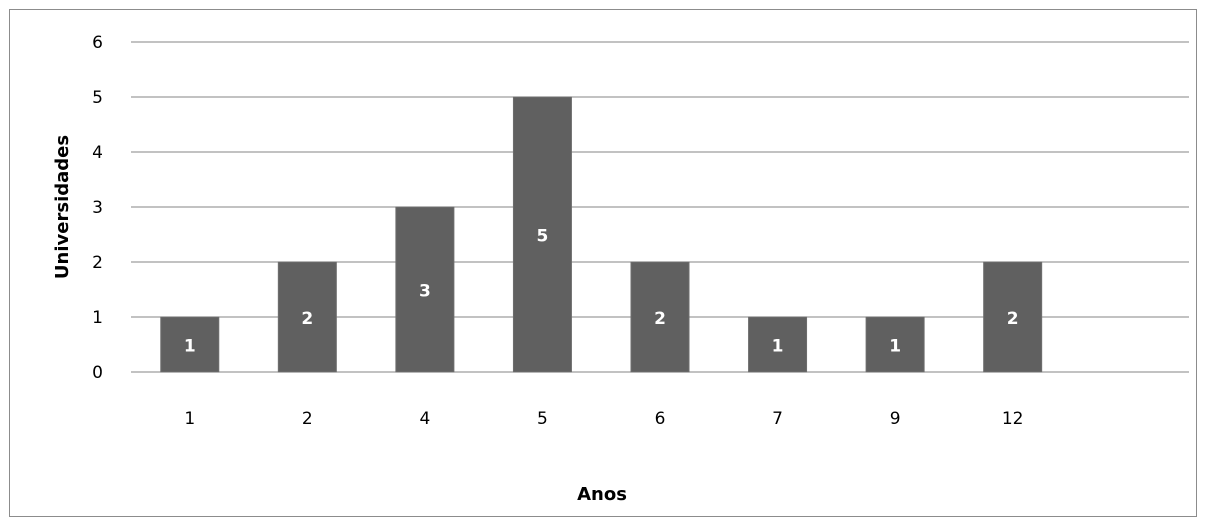  What do you see at coordinates (602, 494) in the screenshot?
I see `x-axis-title: Anos` at bounding box center [602, 494].